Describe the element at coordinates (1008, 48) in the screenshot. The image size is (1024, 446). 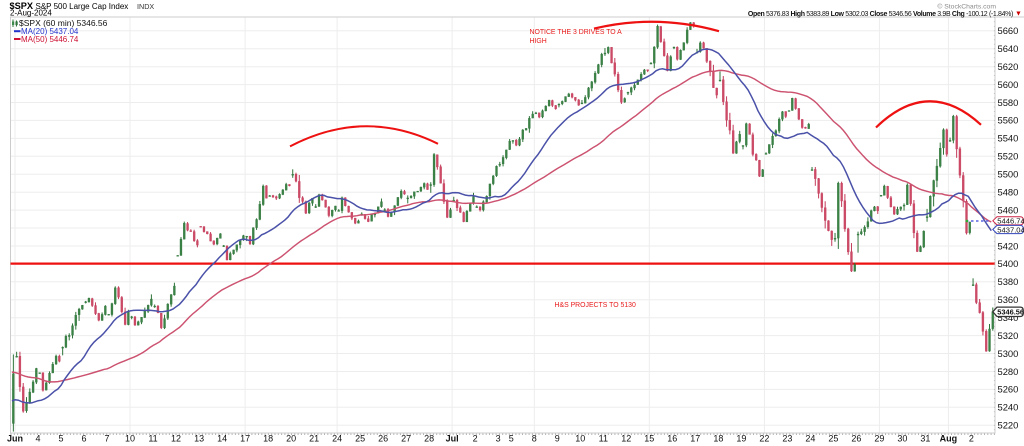
I see `svg-text: 5640` at that location.